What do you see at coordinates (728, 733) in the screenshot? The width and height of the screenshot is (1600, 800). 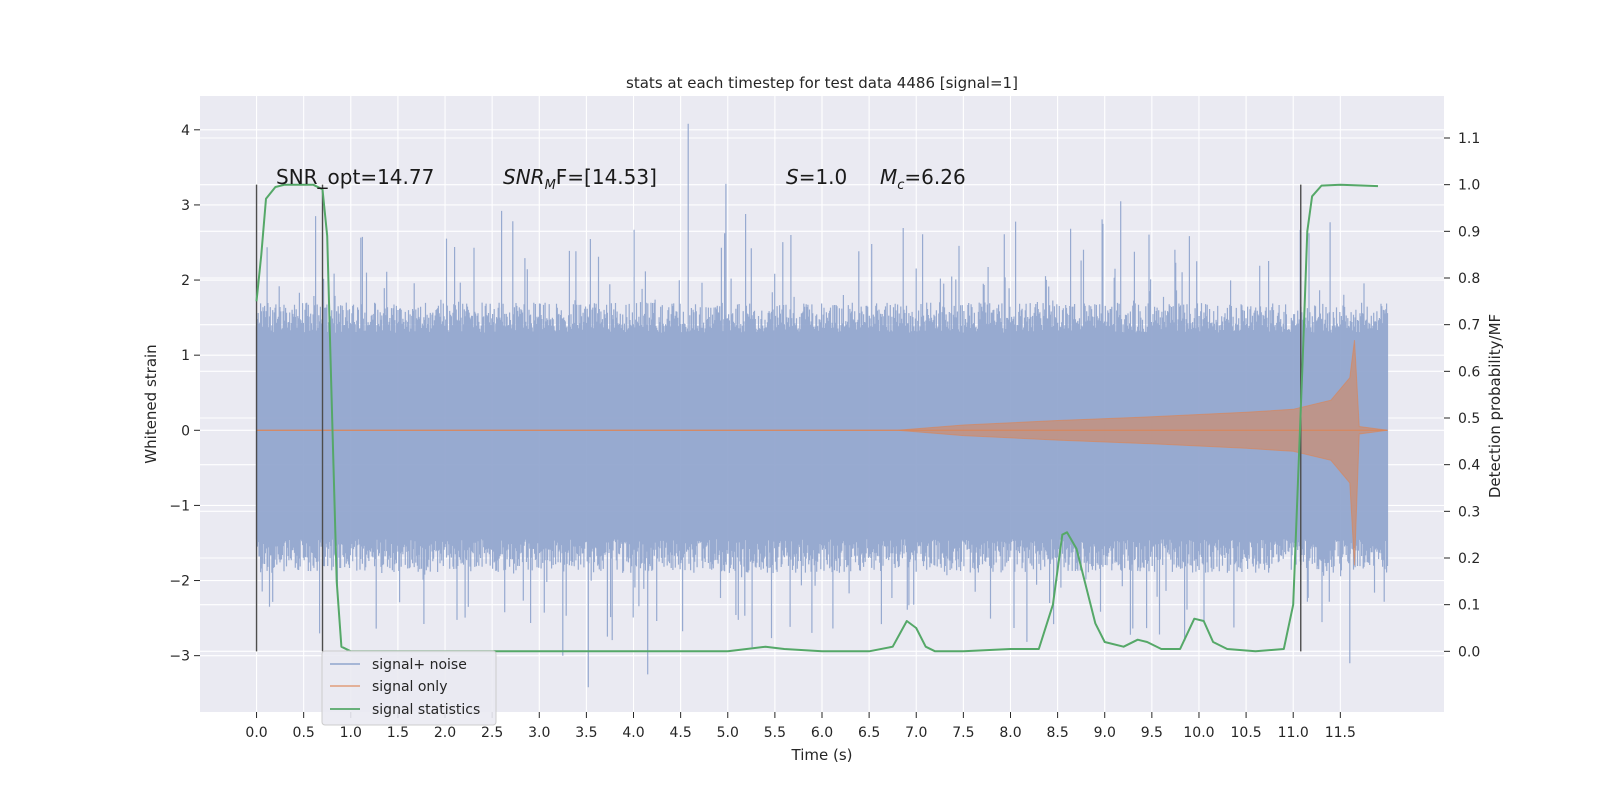 I see `x-tick-label: 5.0` at bounding box center [728, 733].